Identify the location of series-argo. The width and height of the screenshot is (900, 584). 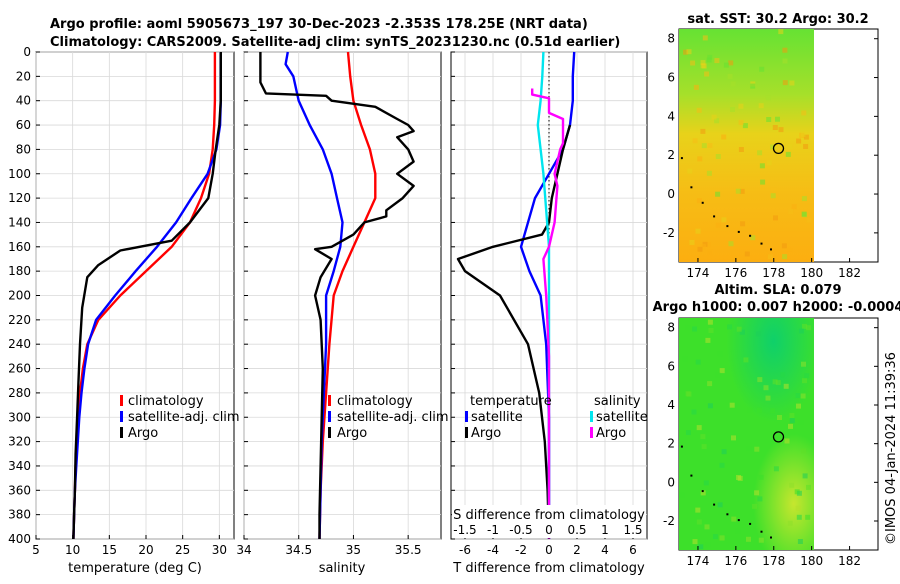
(147, 296).